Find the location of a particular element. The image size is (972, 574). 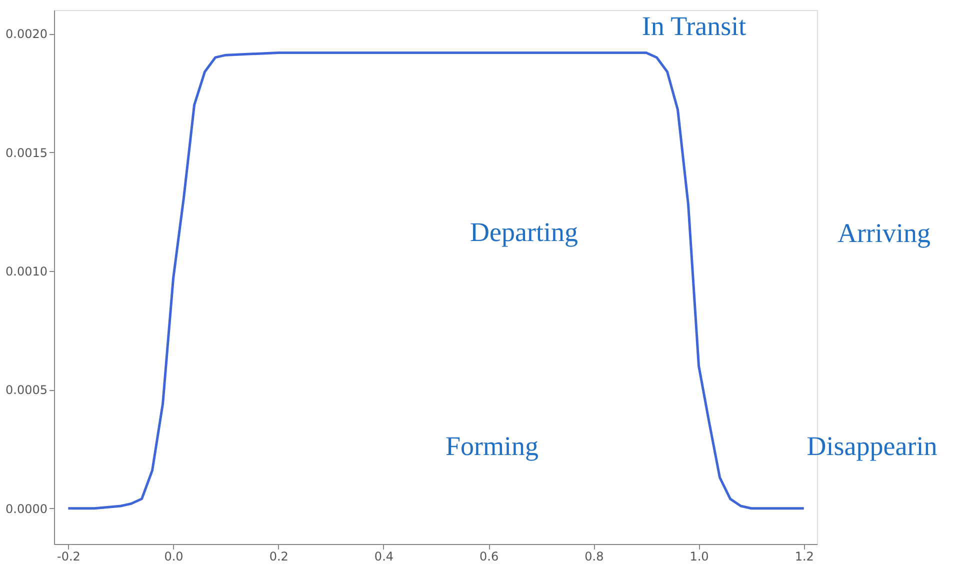

y-tick-label: 0.0000 is located at coordinates (27, 509).